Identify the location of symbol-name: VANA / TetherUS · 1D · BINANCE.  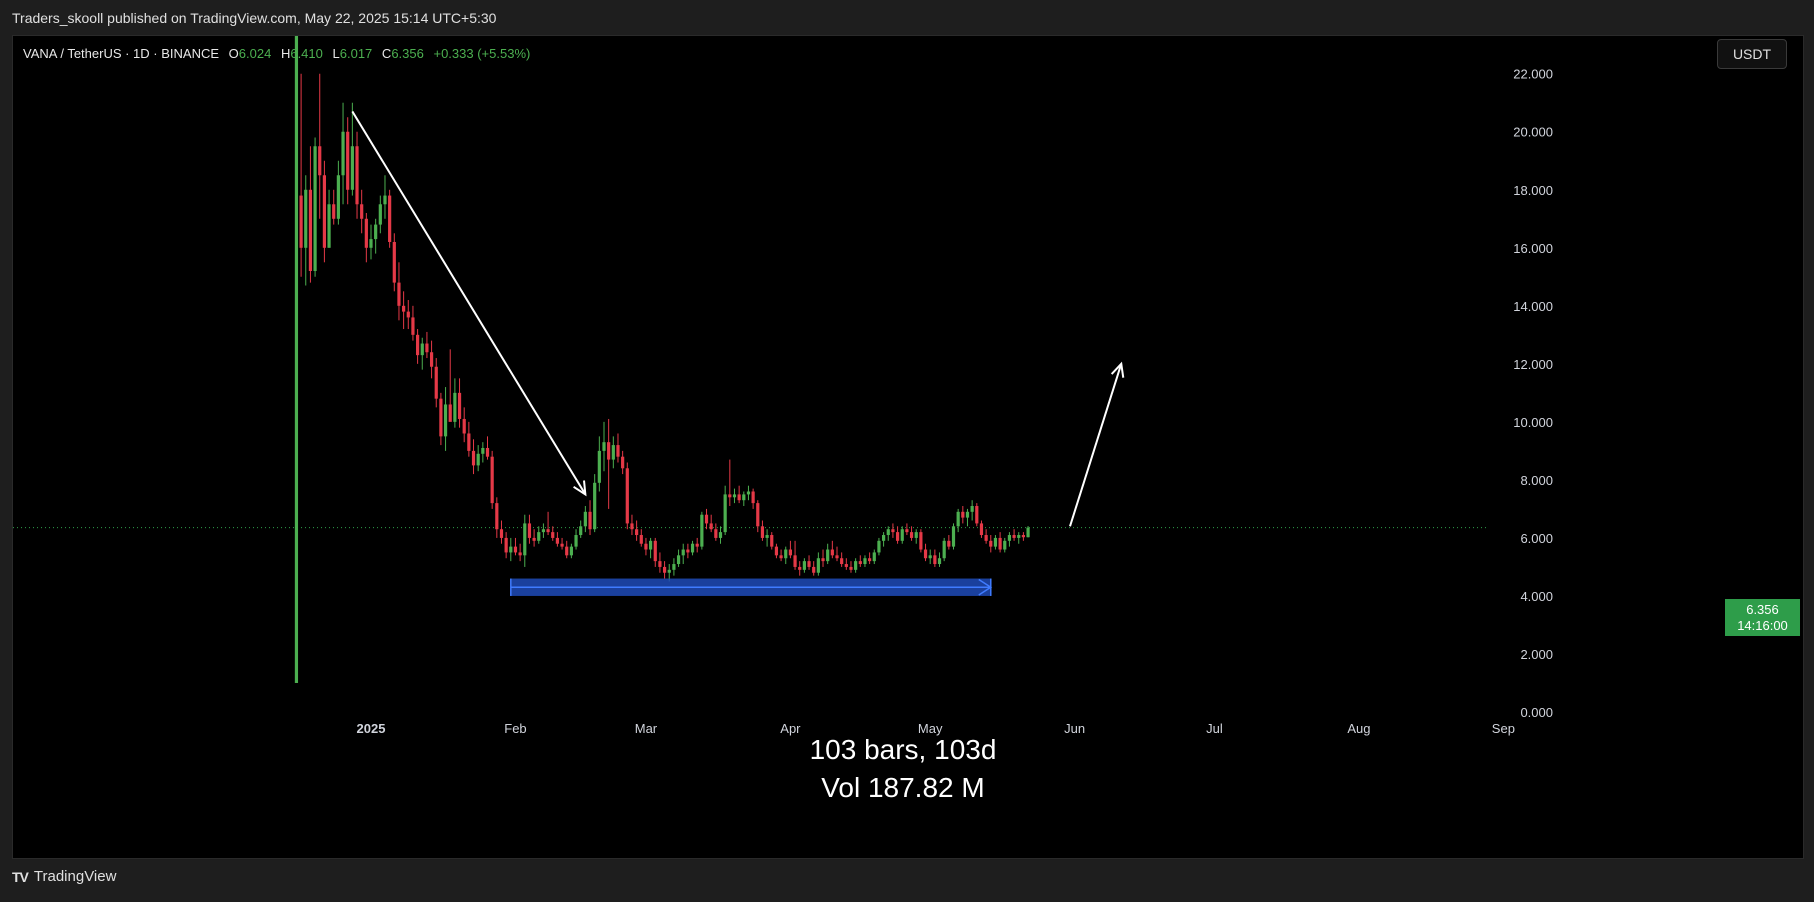
(121, 53).